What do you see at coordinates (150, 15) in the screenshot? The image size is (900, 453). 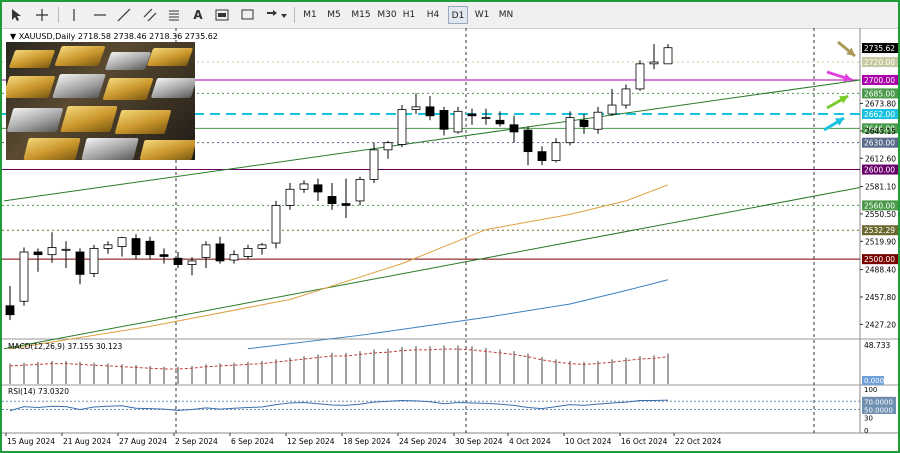 I see `channel-icon` at bounding box center [150, 15].